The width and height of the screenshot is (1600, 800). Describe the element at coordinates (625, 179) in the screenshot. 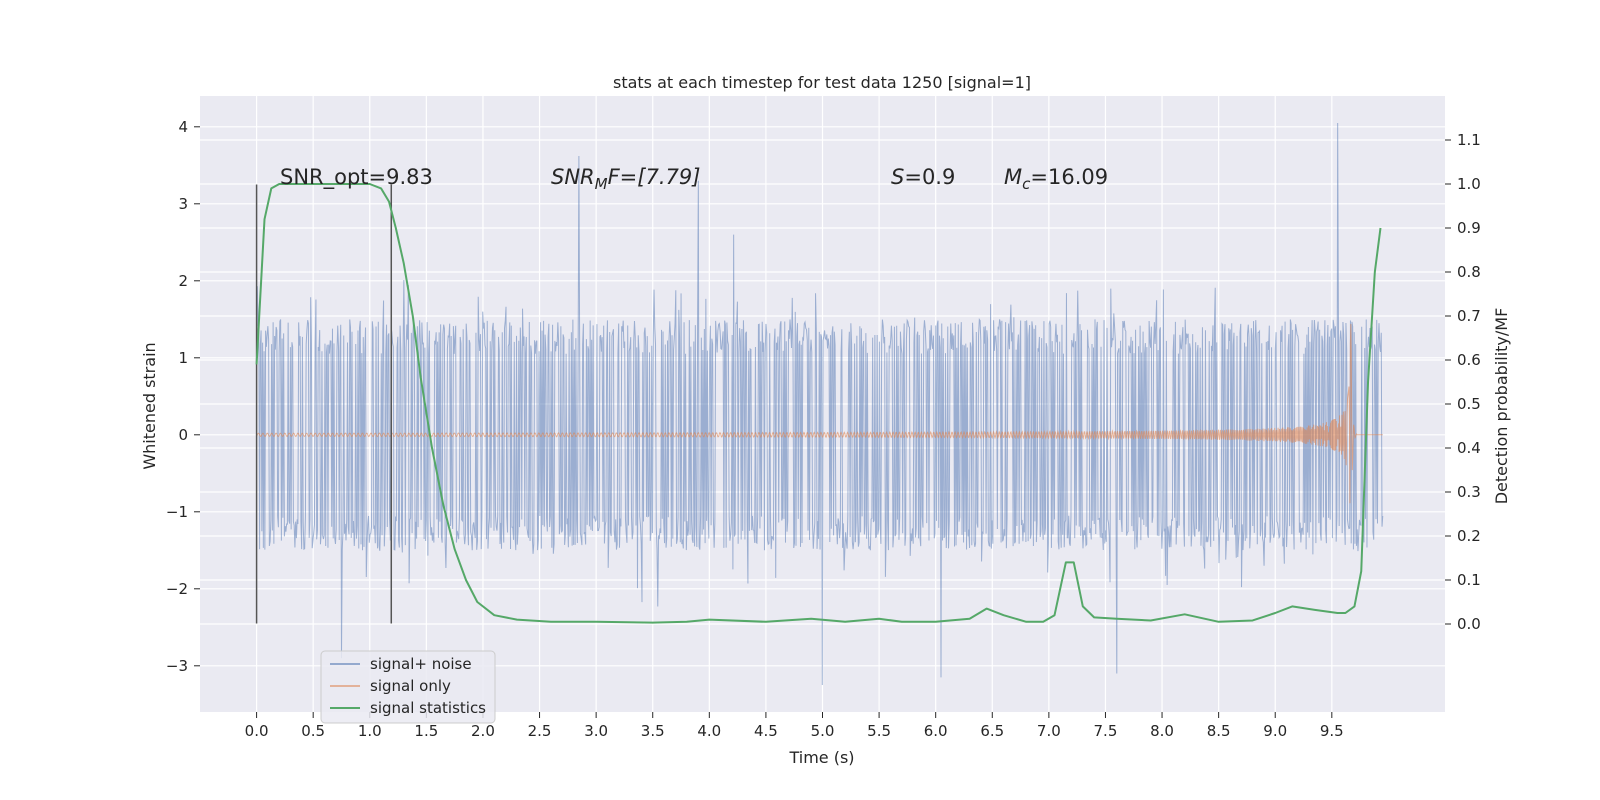

I see `annotation-snr-mf: SNRMF=[7.79]` at that location.